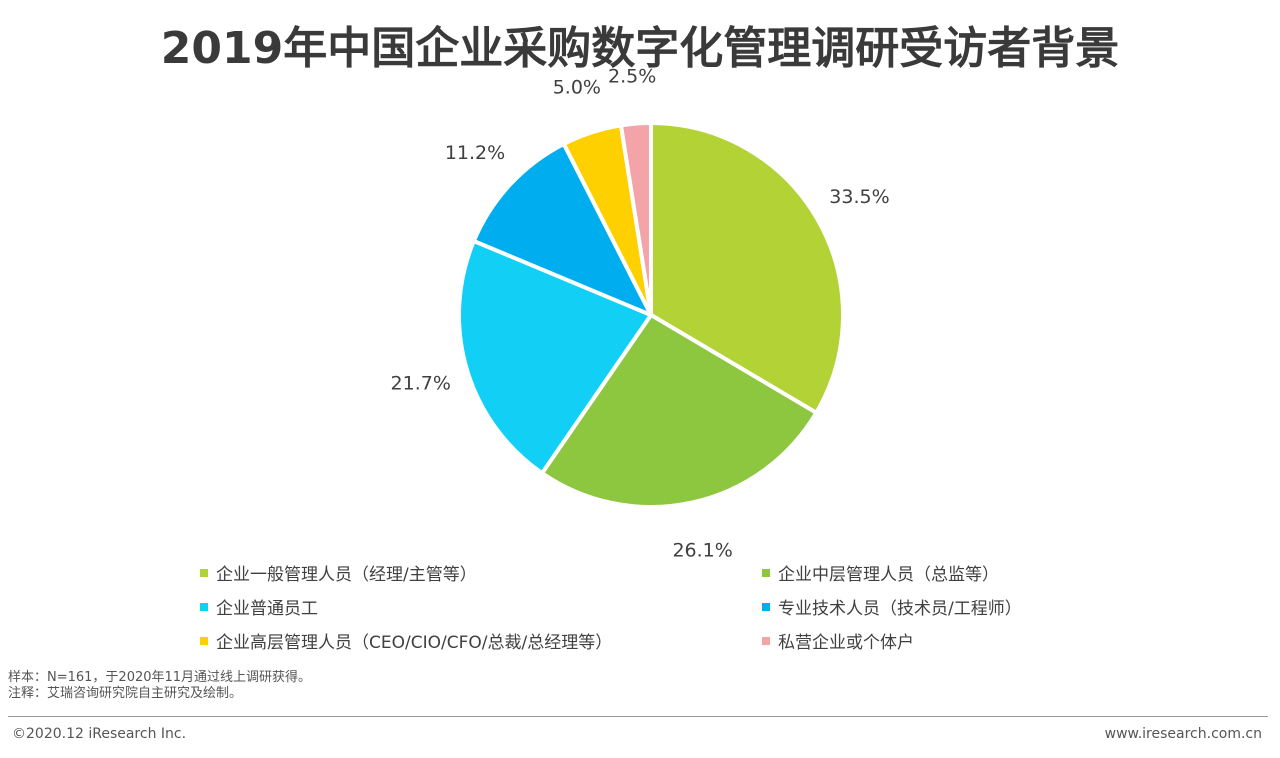 The image size is (1280, 758). Describe the element at coordinates (888, 575) in the screenshot. I see `legend-label: 企业中层管理人员（总监等）` at that location.